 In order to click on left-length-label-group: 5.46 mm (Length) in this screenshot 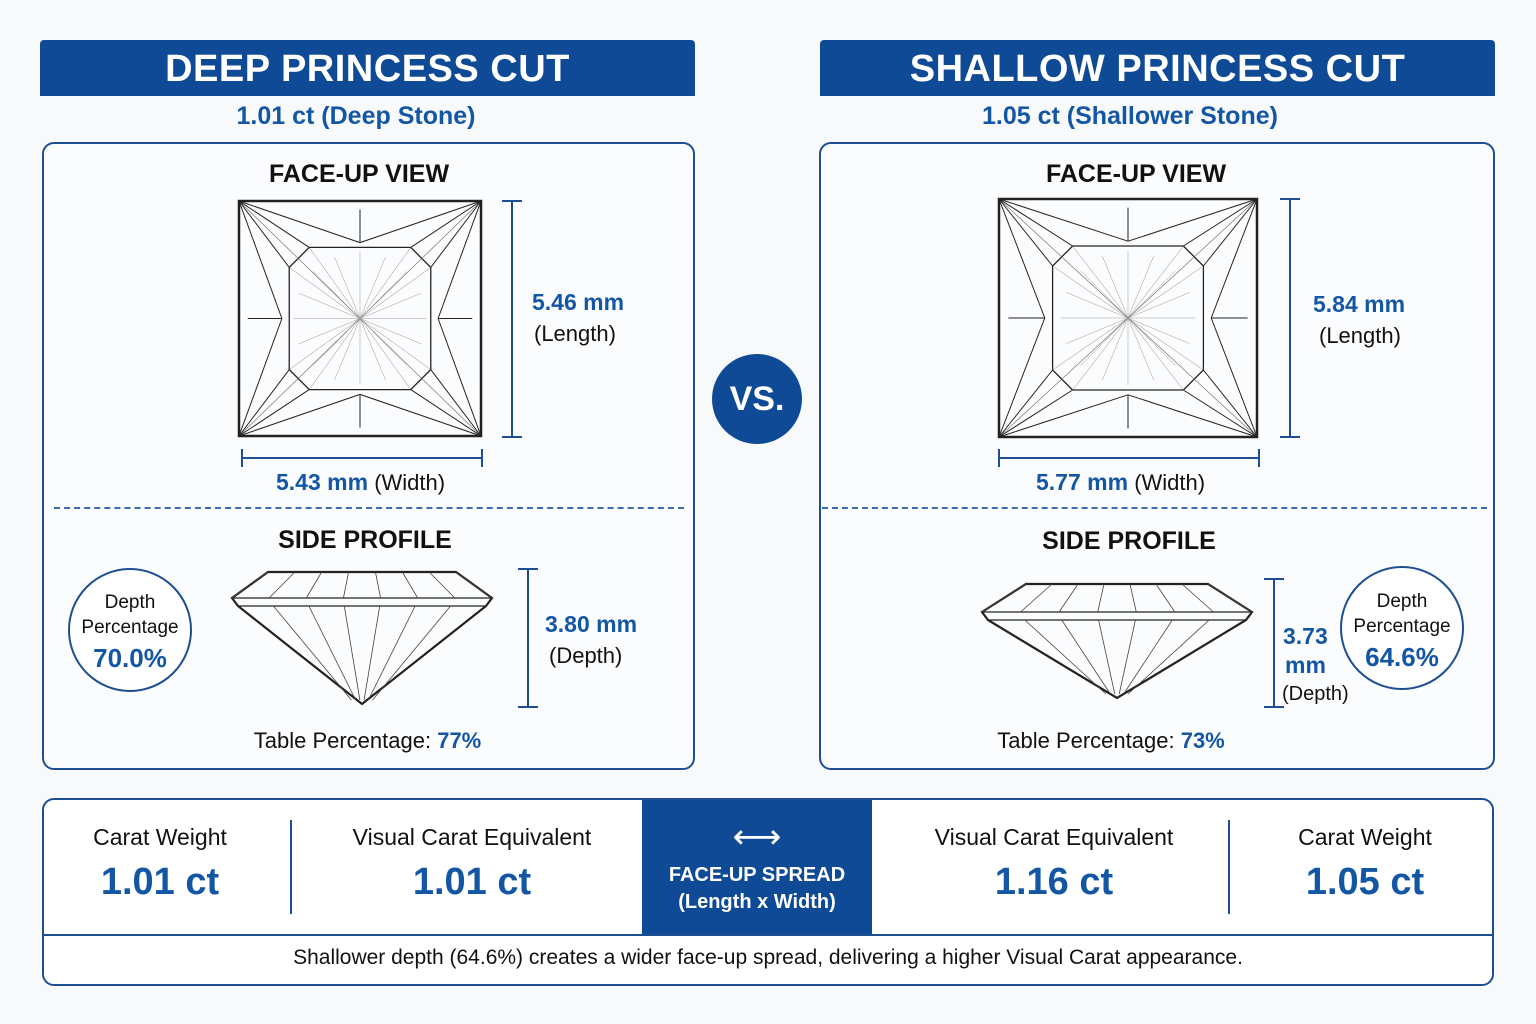, I will do `click(578, 318)`.